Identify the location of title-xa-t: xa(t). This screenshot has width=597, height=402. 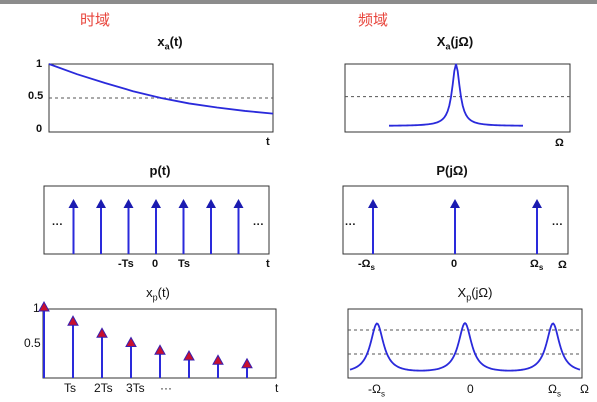
(170, 43).